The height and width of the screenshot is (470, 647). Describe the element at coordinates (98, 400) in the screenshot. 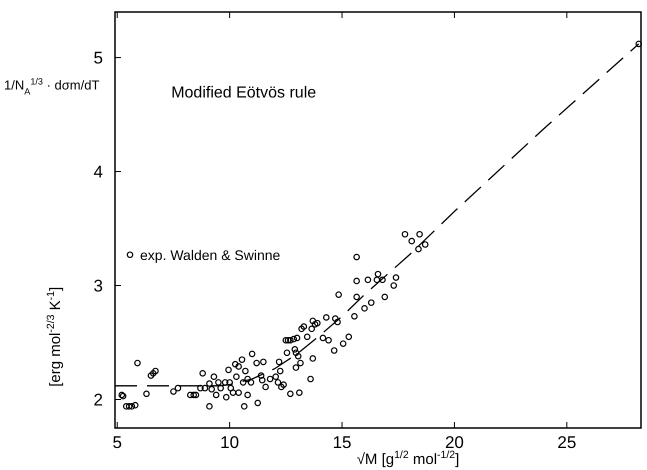

I see `y-tick-label: 2` at that location.